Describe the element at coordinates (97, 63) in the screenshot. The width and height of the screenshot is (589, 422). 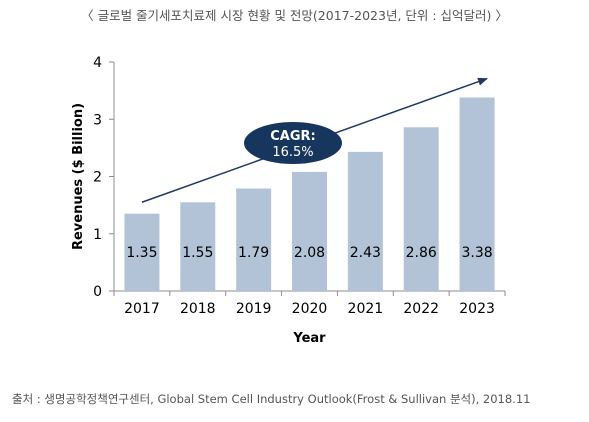
I see `y-tick-label: 4` at that location.